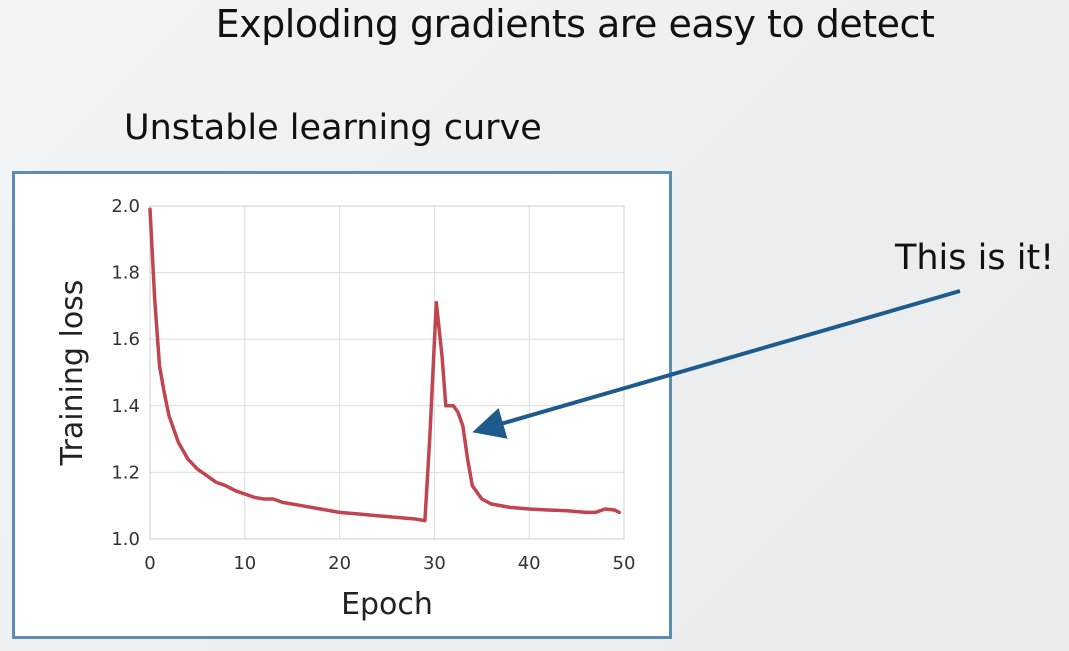 This screenshot has height=651, width=1069. What do you see at coordinates (149, 563) in the screenshot?
I see `x-tick-label: 0` at bounding box center [149, 563].